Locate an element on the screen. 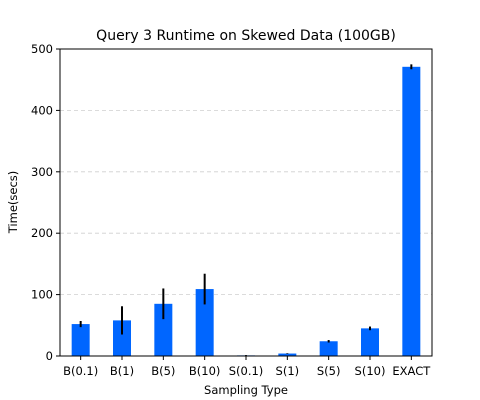  x-tick-label: B(10) is located at coordinates (205, 371).